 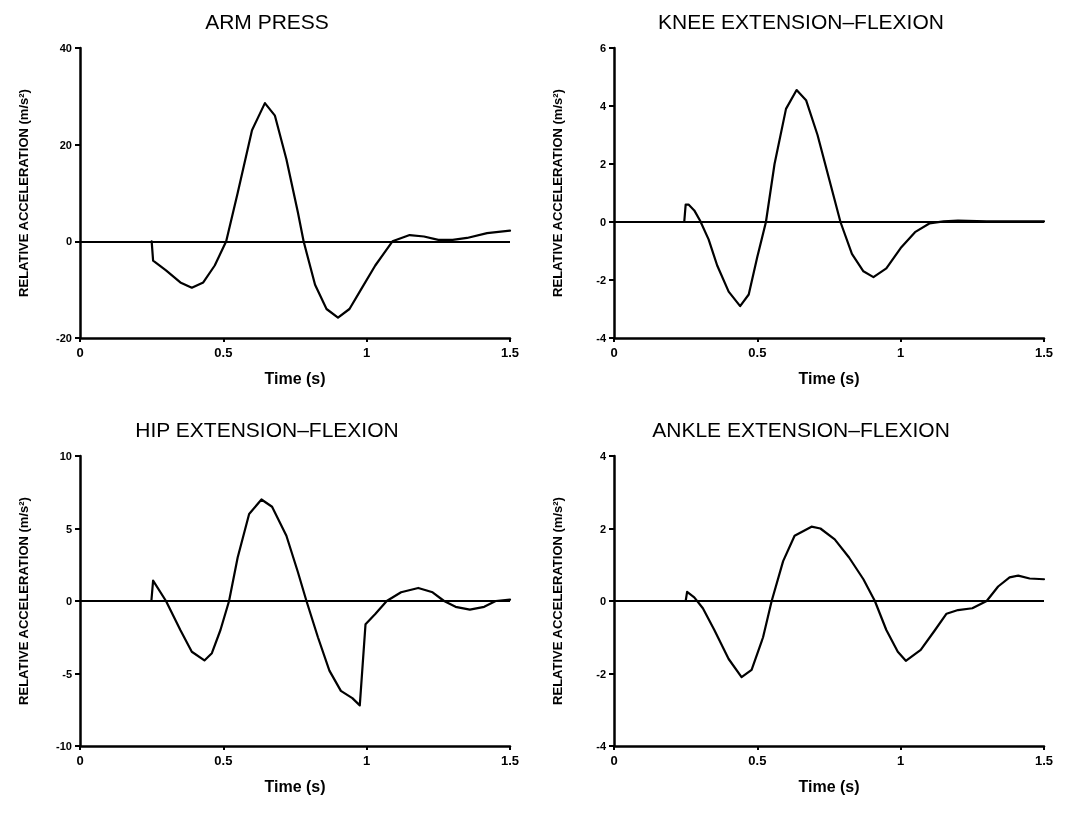 What do you see at coordinates (267, 21) in the screenshot?
I see `chart-title: ARM PRESS` at bounding box center [267, 21].